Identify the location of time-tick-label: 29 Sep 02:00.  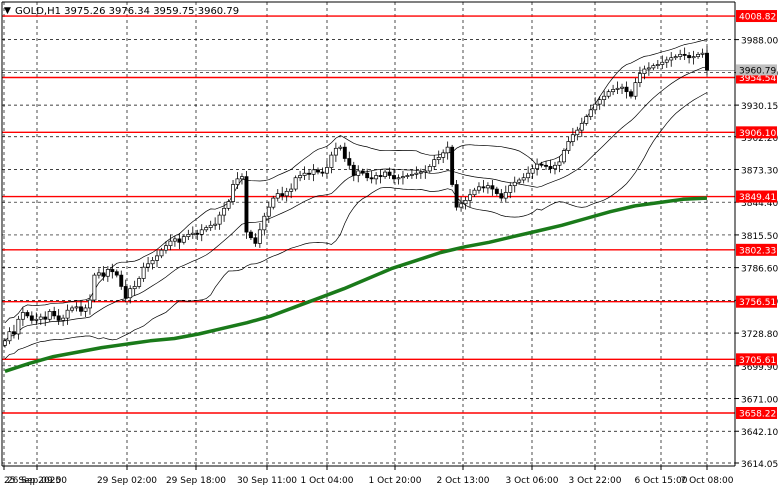
(127, 481).